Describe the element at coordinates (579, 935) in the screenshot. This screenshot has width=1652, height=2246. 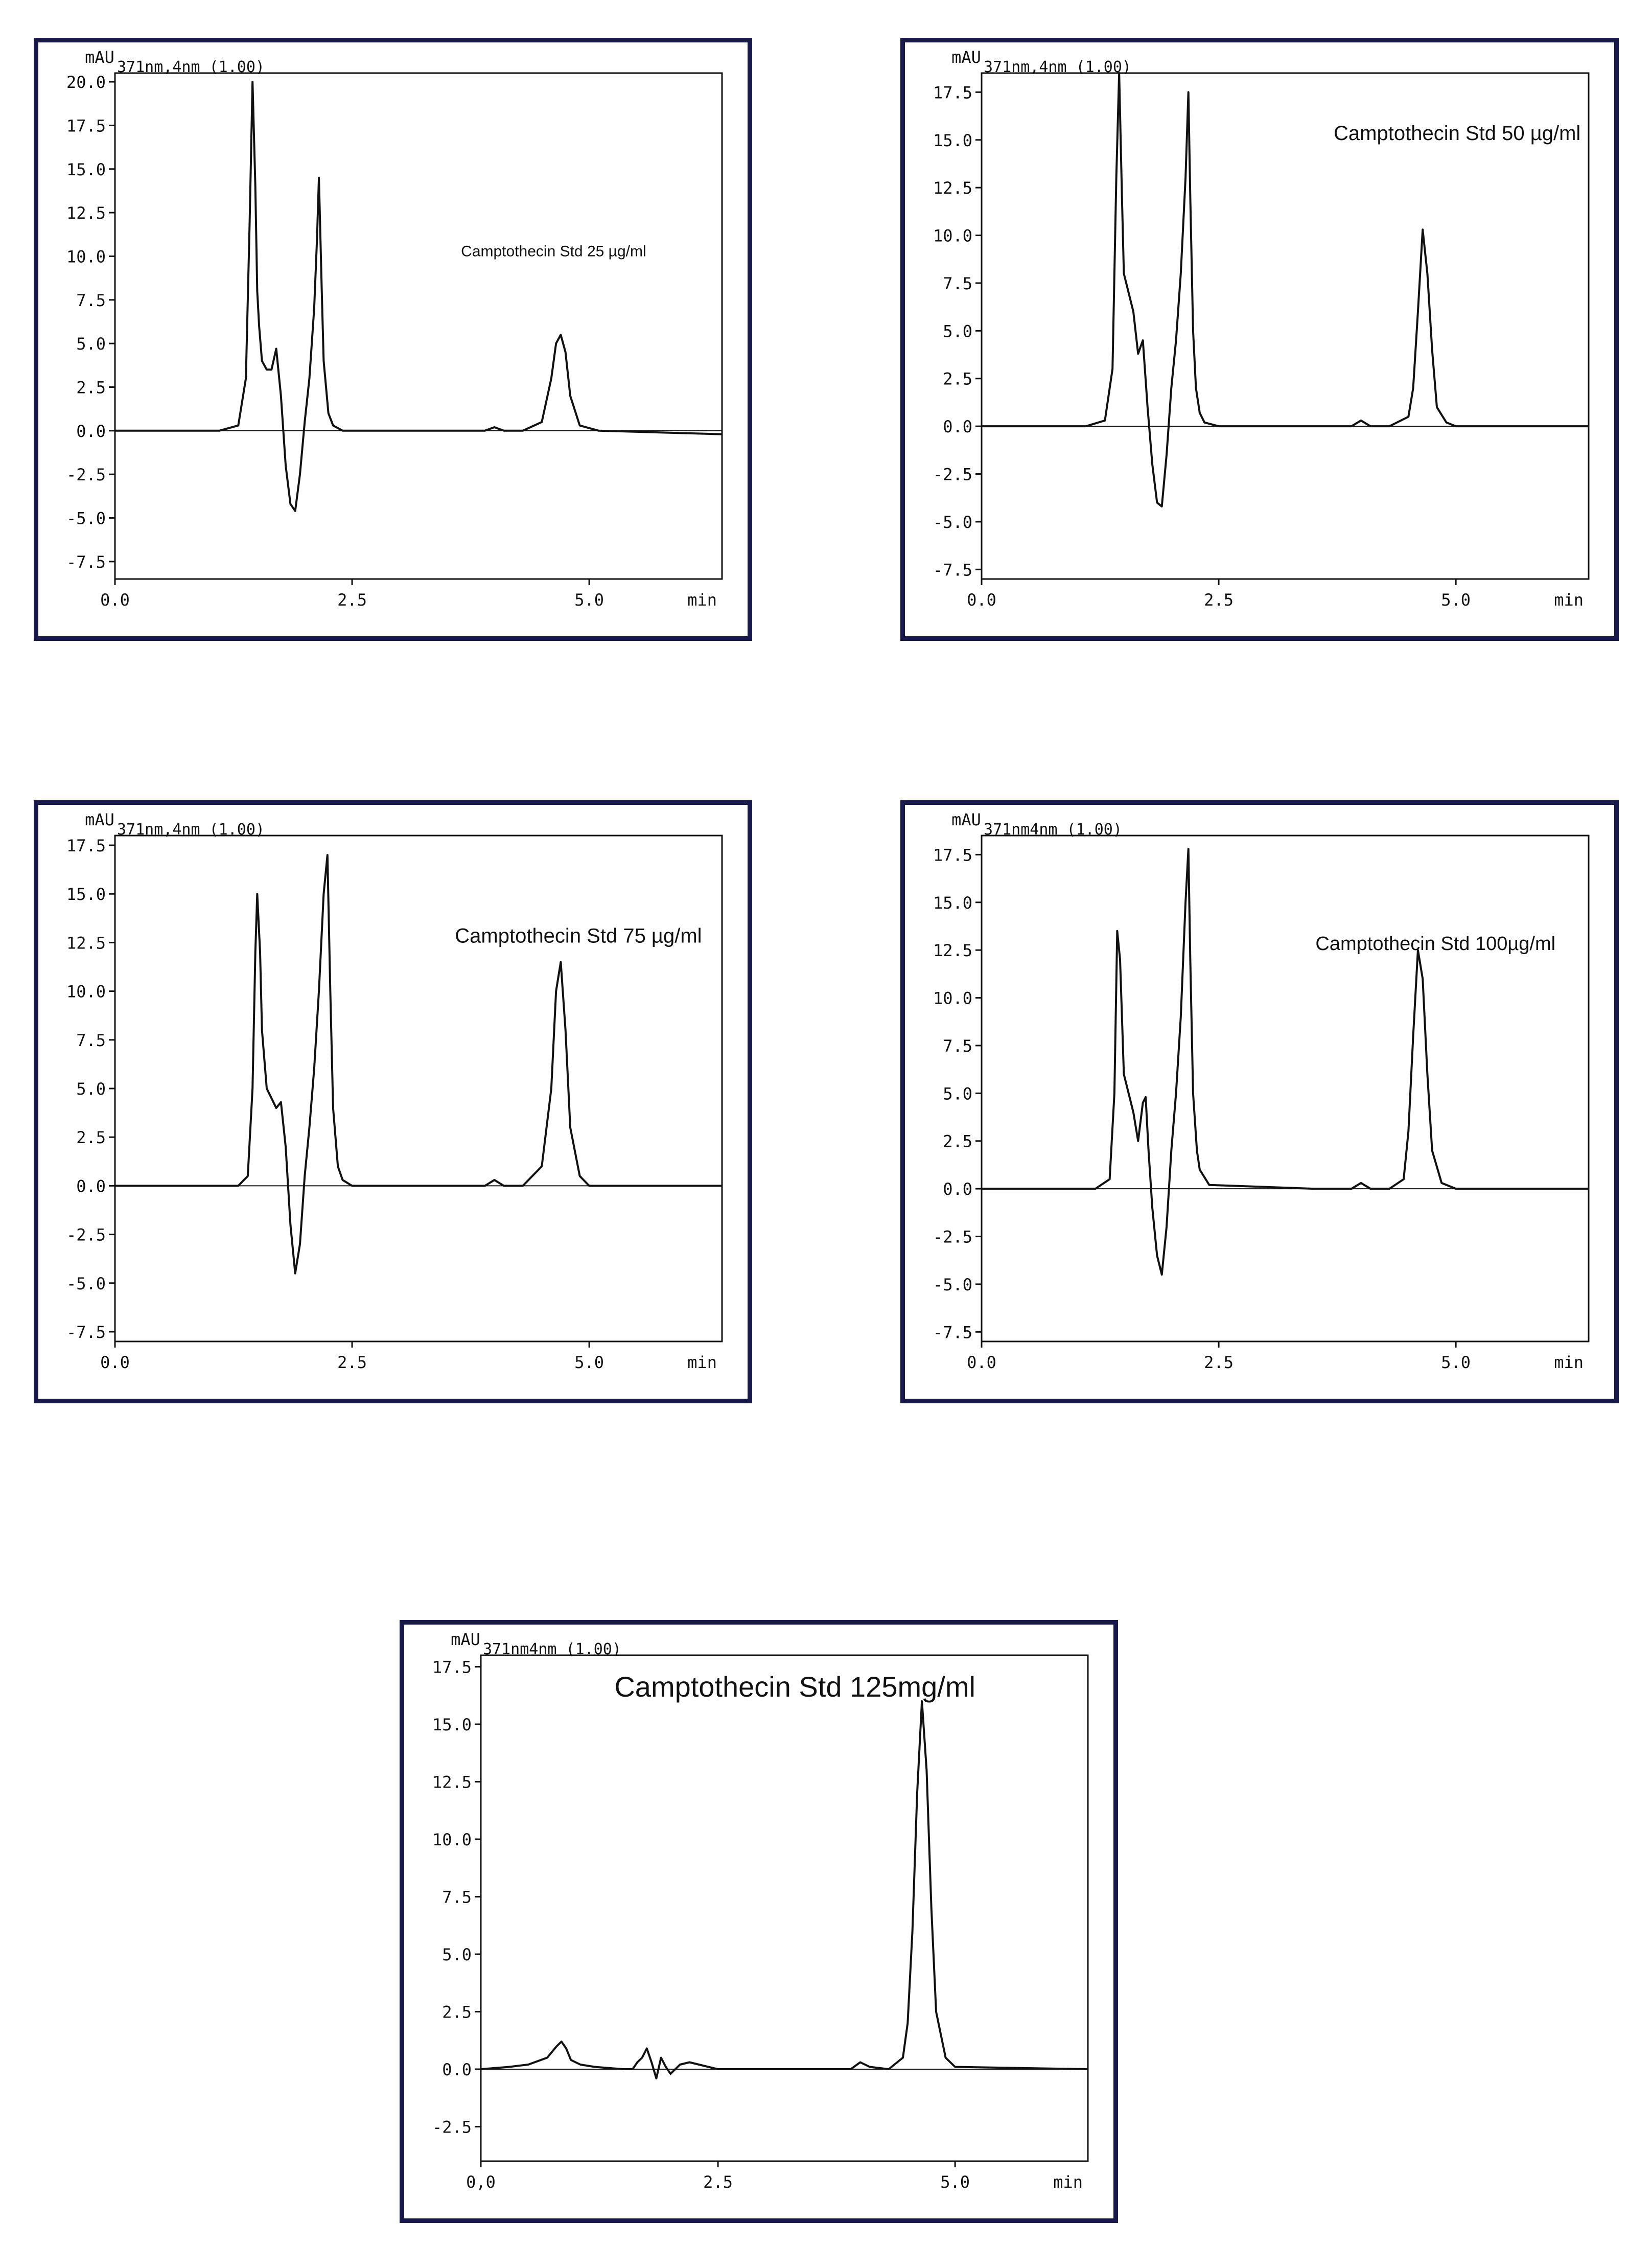
I see `peak-annotation: Camptothecin Std 75 µg/ml` at that location.